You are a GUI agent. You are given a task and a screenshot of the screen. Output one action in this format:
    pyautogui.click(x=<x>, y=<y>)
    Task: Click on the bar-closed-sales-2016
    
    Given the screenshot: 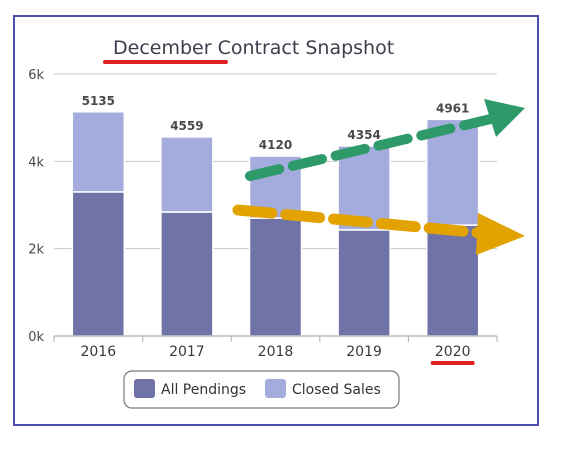 What is the action you would take?
    pyautogui.click(x=98, y=152)
    